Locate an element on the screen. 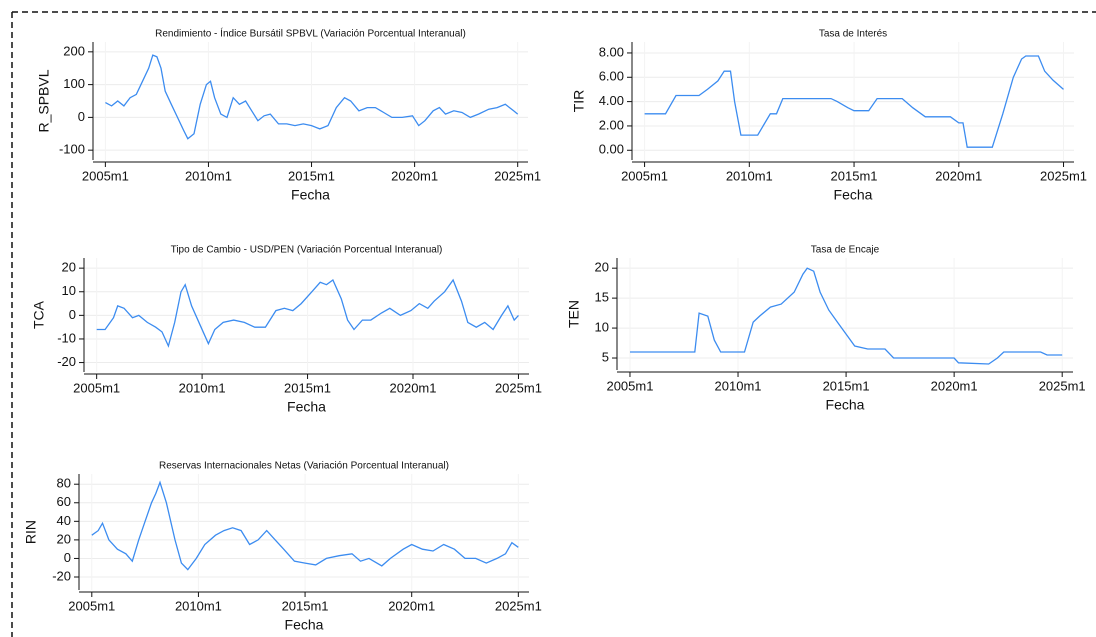 The height and width of the screenshot is (637, 1096). y-tick-label: 0.00 is located at coordinates (611, 149).